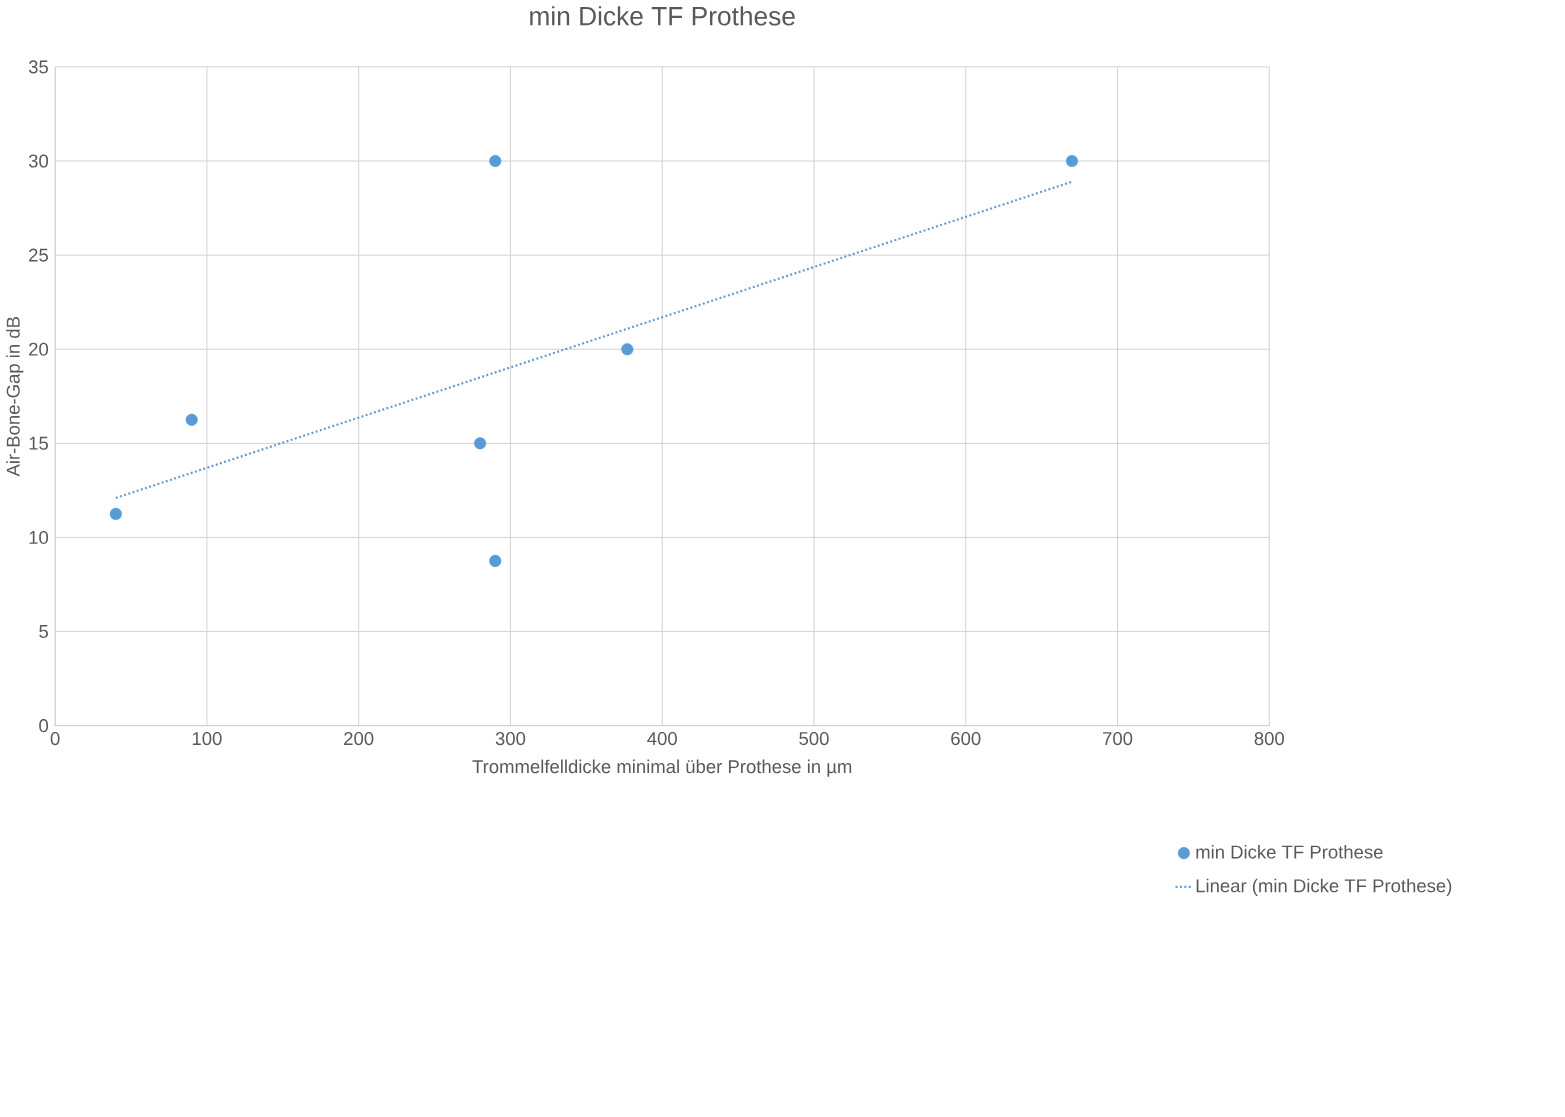  What do you see at coordinates (38, 443) in the screenshot?
I see `y-tick-label: 15` at bounding box center [38, 443].